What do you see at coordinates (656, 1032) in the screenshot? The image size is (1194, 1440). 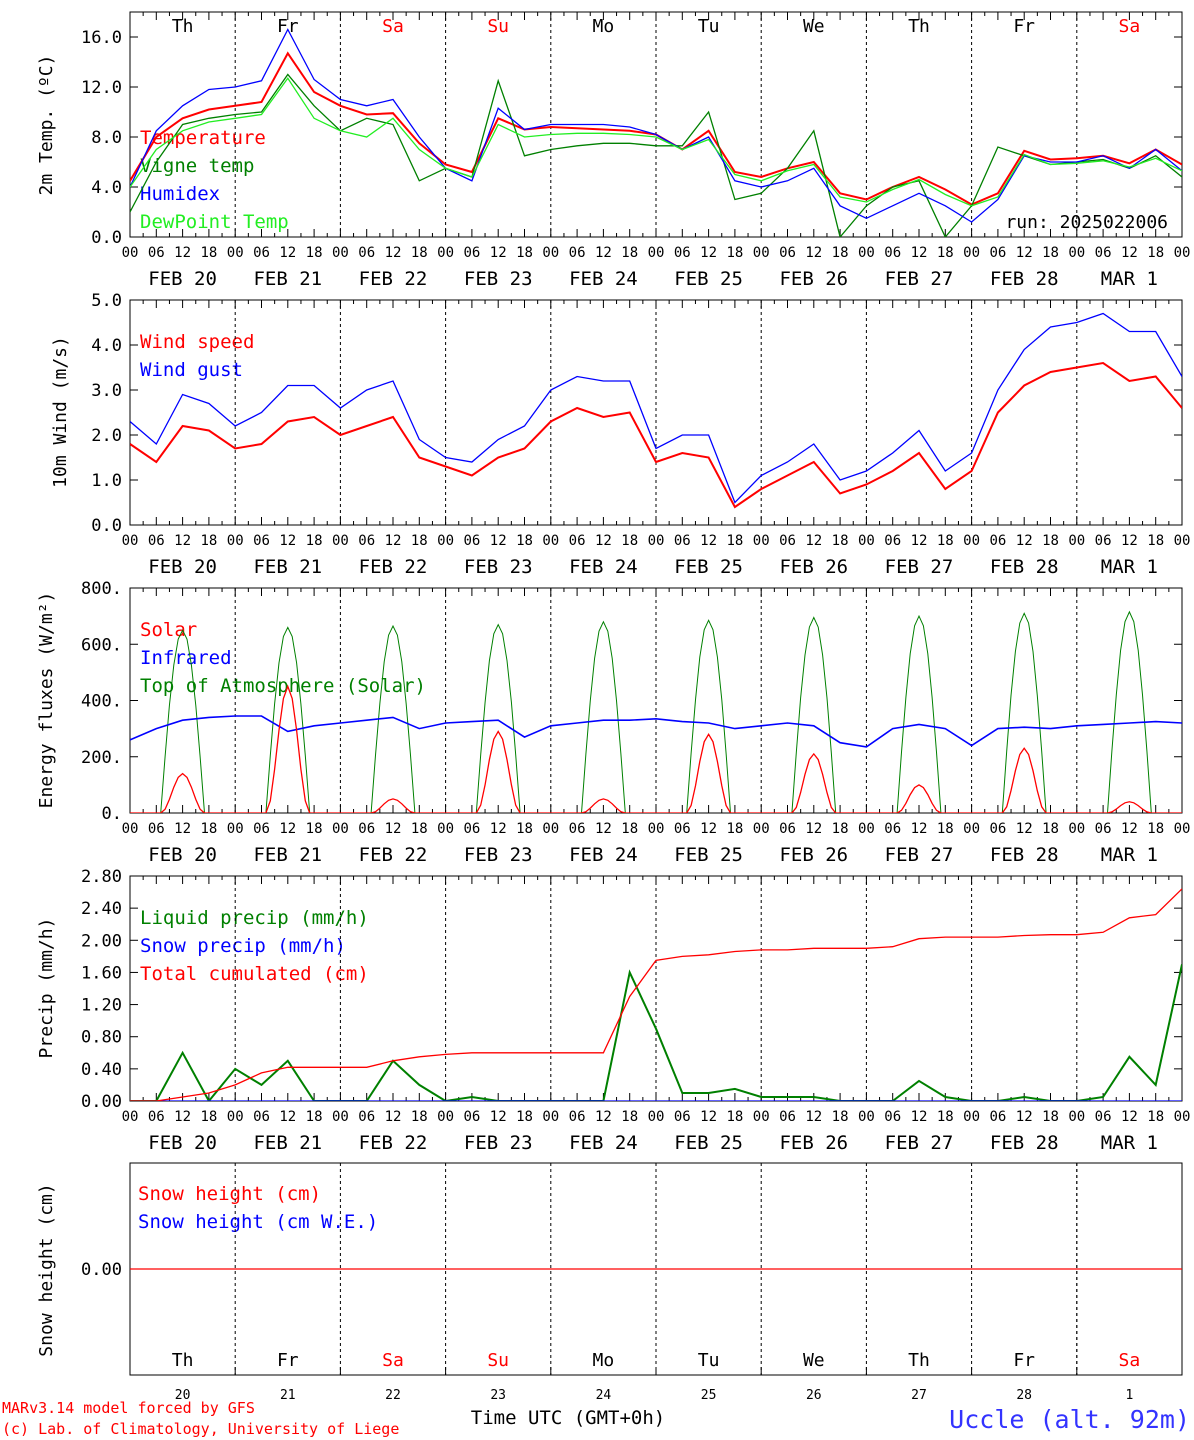 I see `series-liquid-precip-mm-h-` at bounding box center [656, 1032].